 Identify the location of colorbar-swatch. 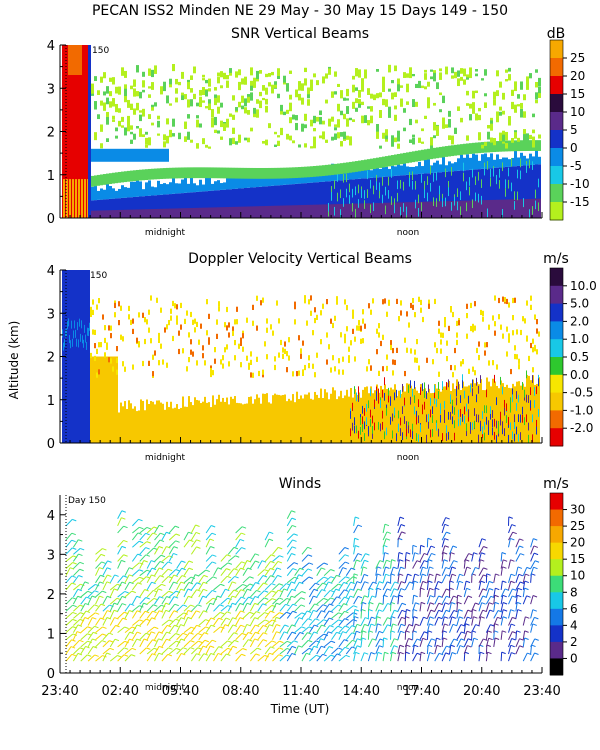
(556, 401).